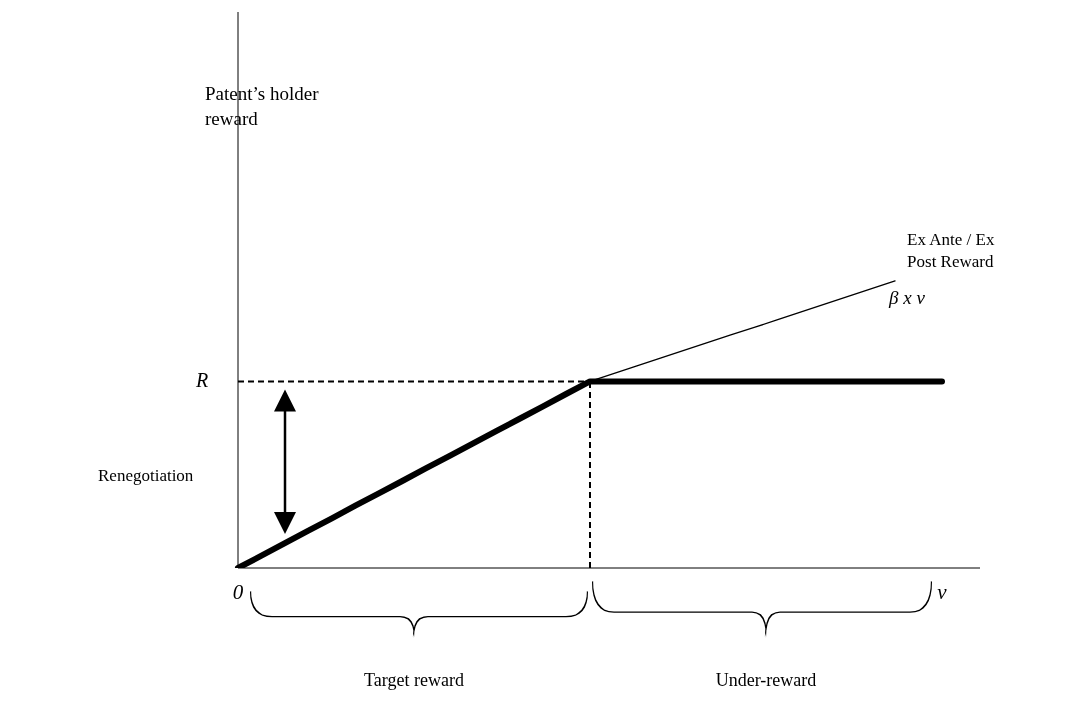 The height and width of the screenshot is (702, 1090). What do you see at coordinates (202, 381) in the screenshot?
I see `ref-line-label: R` at bounding box center [202, 381].